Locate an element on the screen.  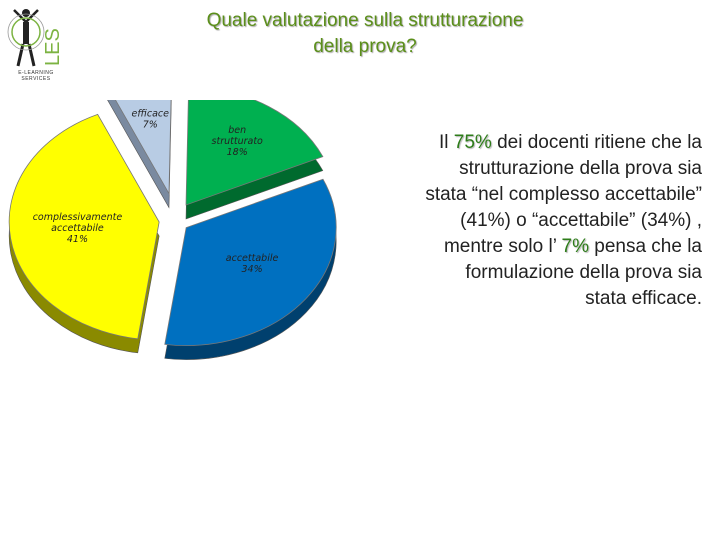
highlight-7: 7% is located at coordinates (575, 246).